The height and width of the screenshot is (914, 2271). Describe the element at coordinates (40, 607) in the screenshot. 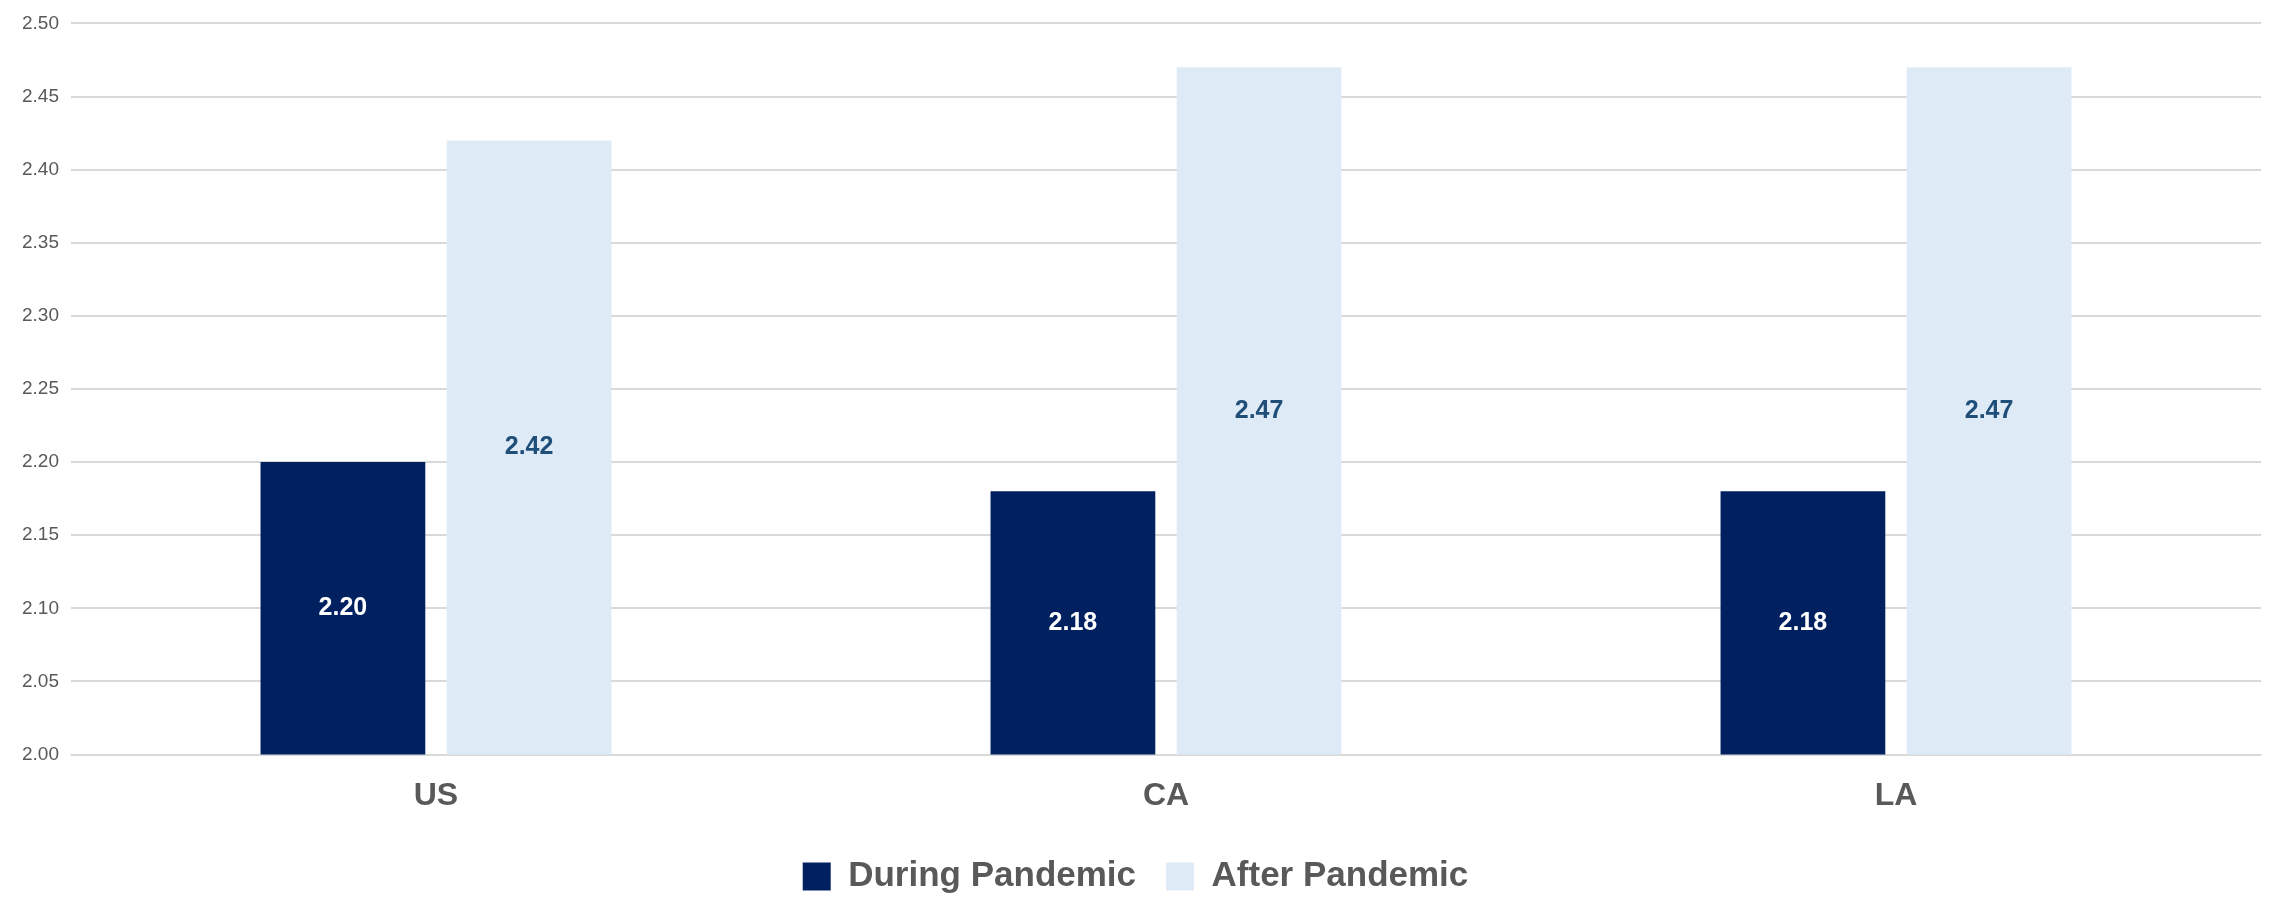

I see `y-tick-label: 2.10` at that location.